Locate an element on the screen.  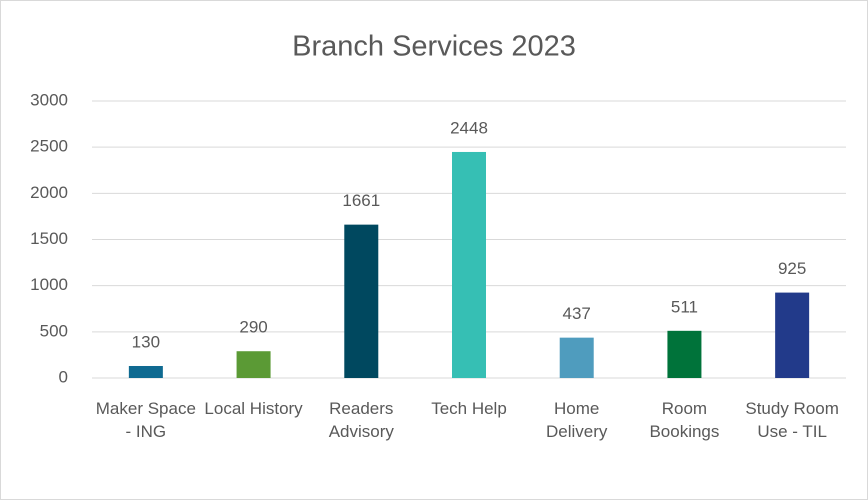
y-tick-label: 1000 is located at coordinates (49, 284).